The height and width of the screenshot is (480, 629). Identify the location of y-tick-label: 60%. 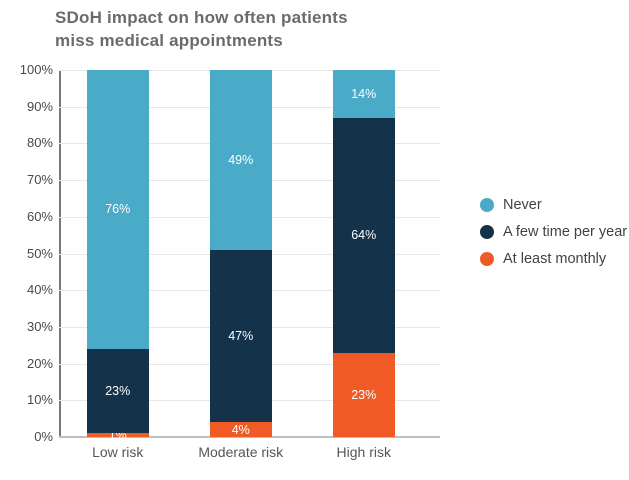
(39, 216).